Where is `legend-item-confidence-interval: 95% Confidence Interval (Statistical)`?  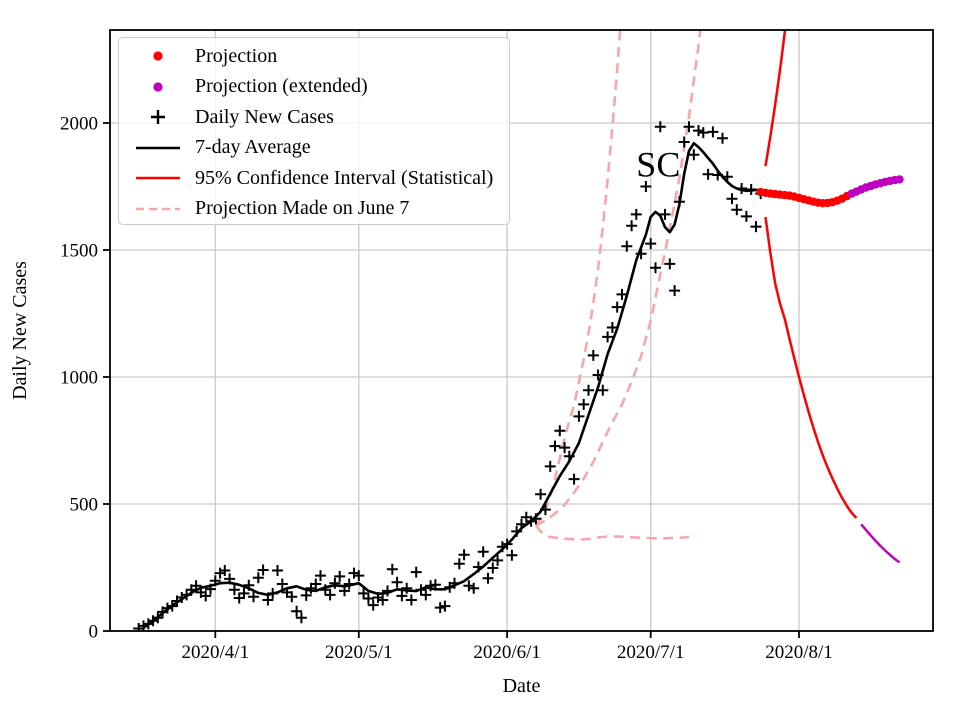 legend-item-confidence-interval: 95% Confidence Interval (Statistical) is located at coordinates (321, 178).